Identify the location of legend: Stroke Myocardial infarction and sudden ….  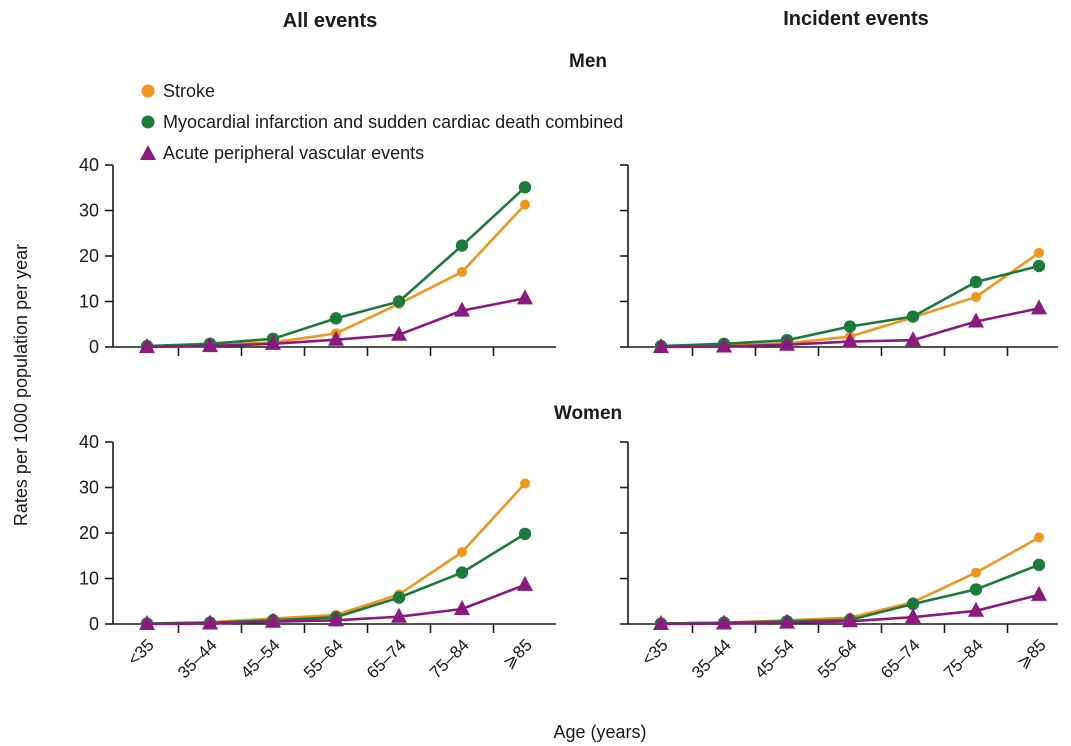
(381, 122).